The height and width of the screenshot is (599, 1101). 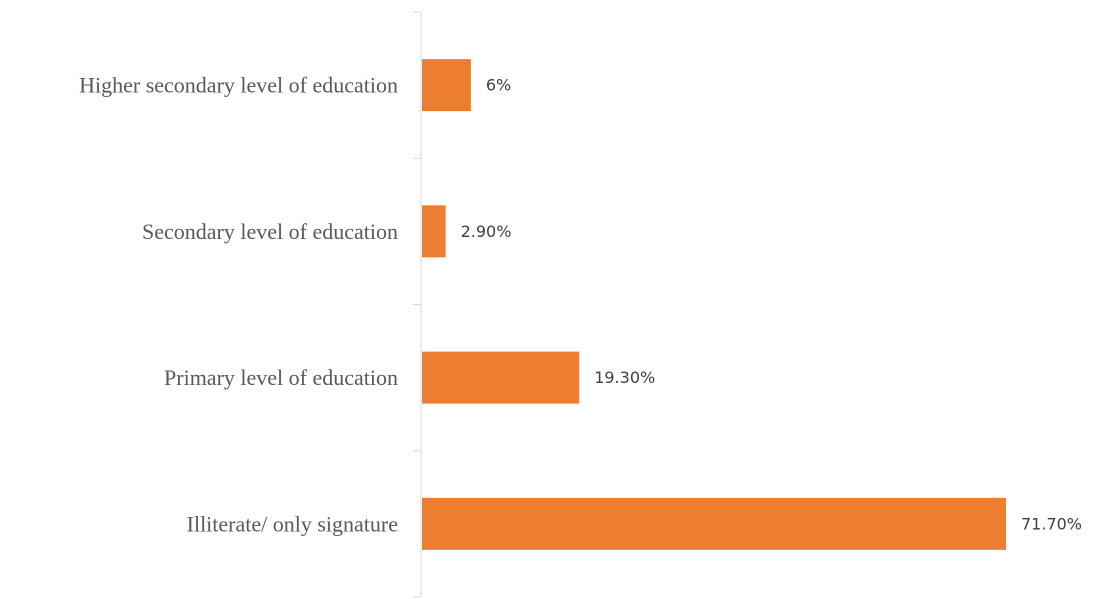 I want to click on data-label: 6%, so click(x=498, y=85).